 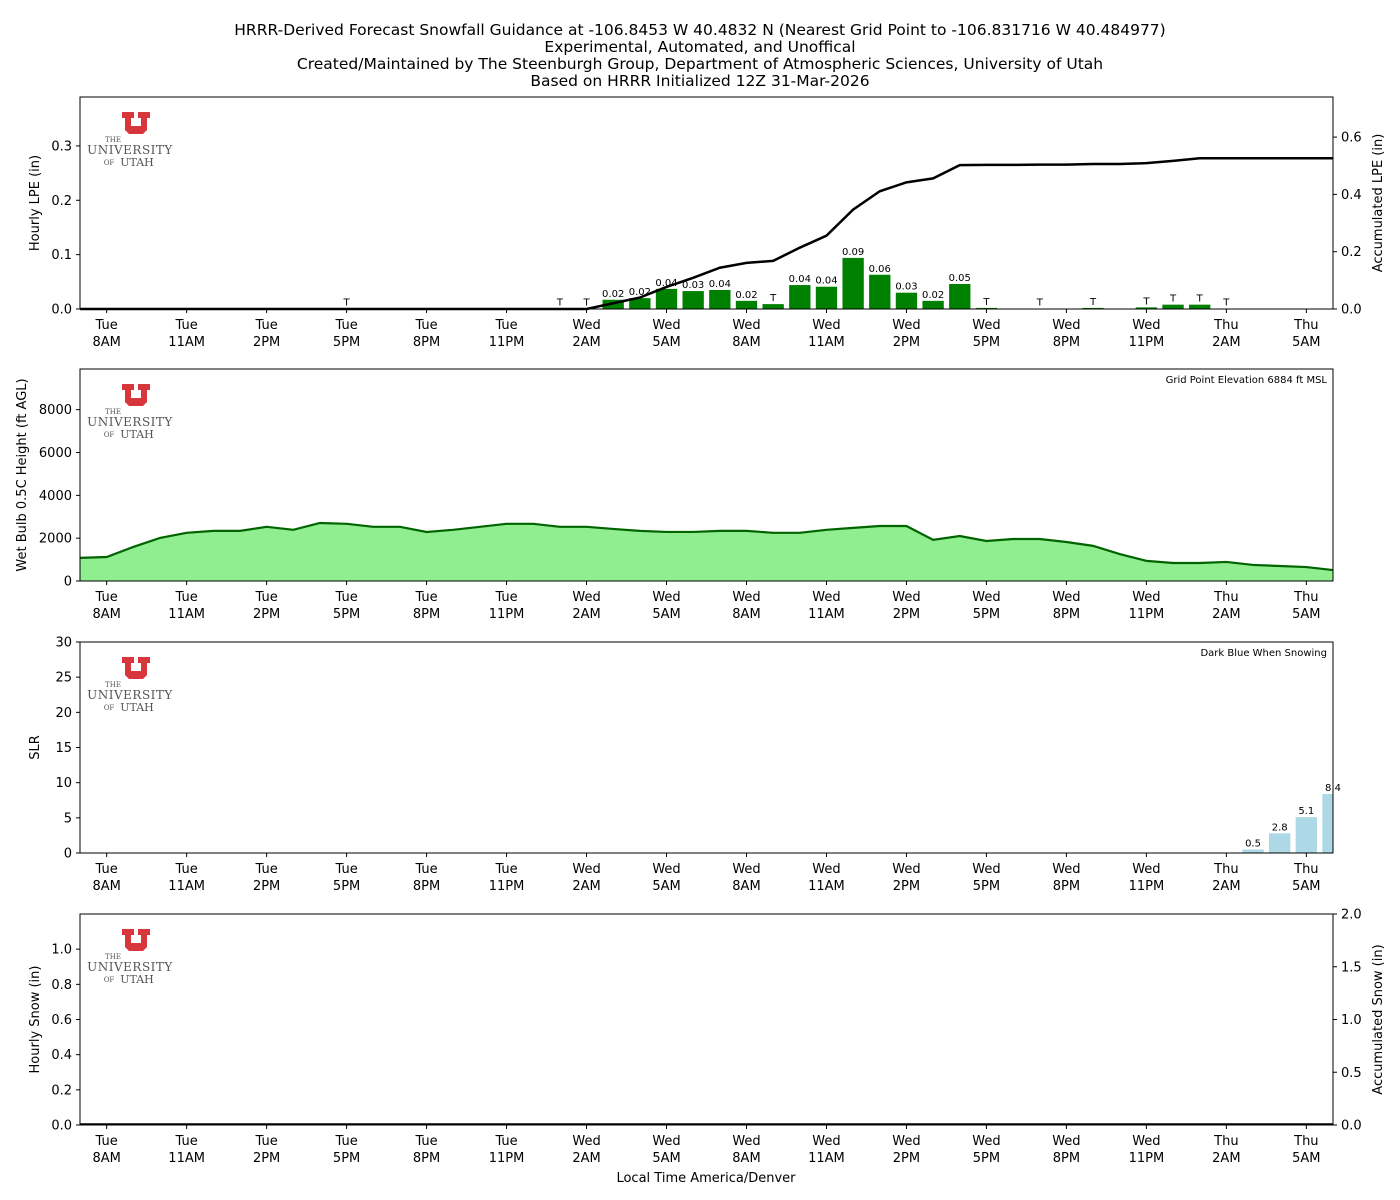 What do you see at coordinates (1351, 1073) in the screenshot?
I see `y2-tick-label: 0.5` at bounding box center [1351, 1073].